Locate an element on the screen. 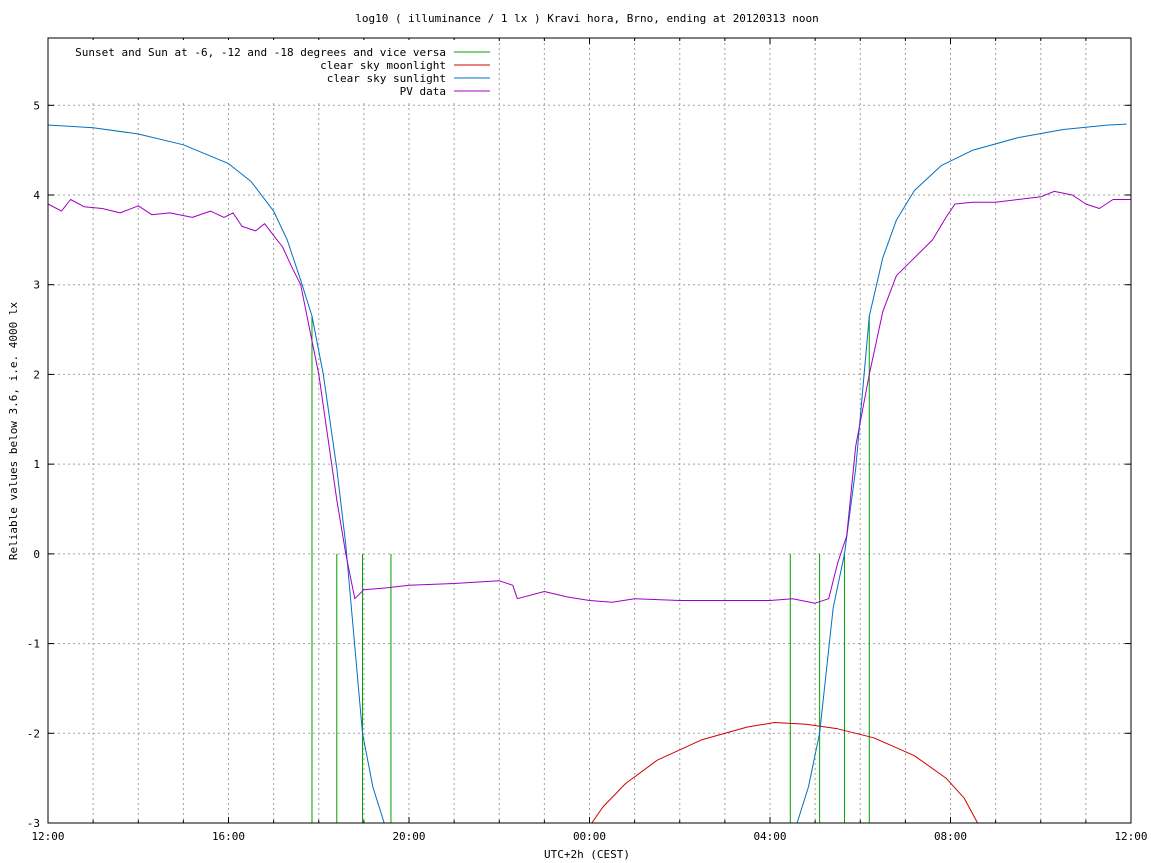  y-tick-label: 2 is located at coordinates (36, 374).